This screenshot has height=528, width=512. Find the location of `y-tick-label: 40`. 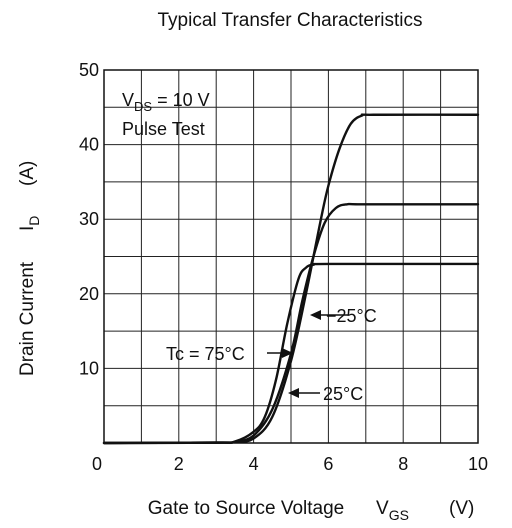

y-tick-label: 40 is located at coordinates (89, 145).